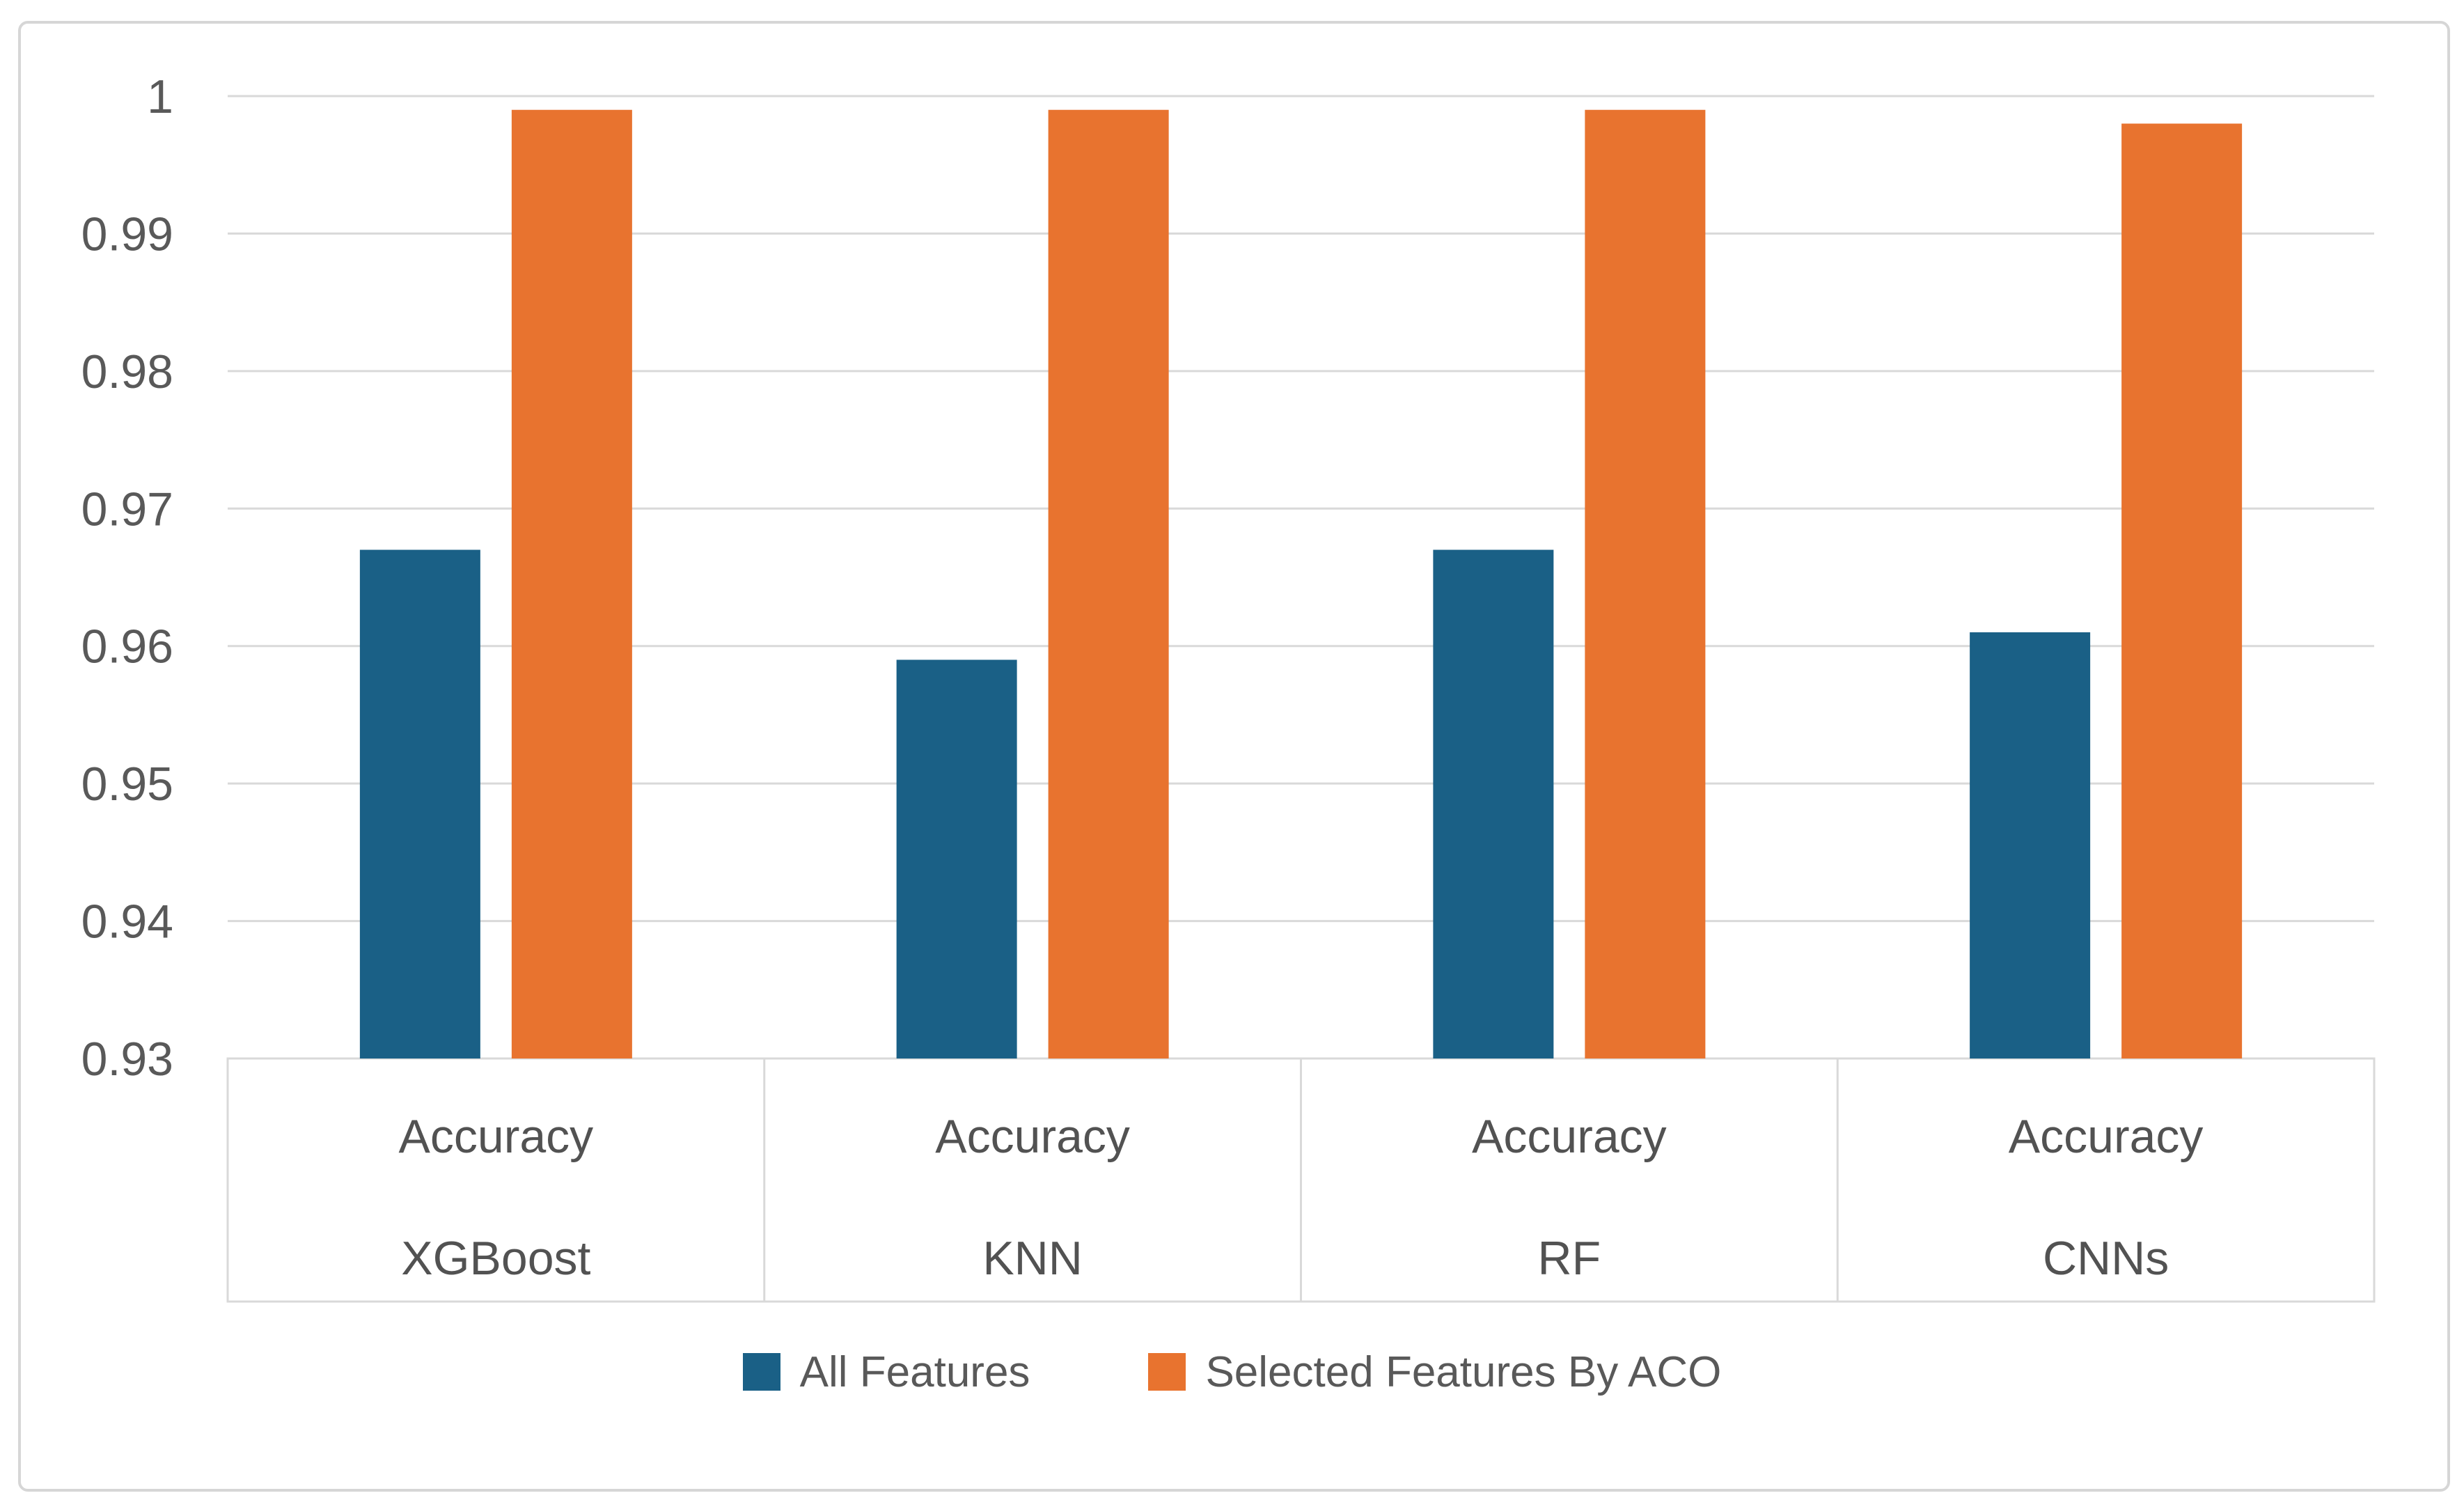 The width and height of the screenshot is (2464, 1500). What do you see at coordinates (127, 234) in the screenshot?
I see `y-tick-label-0.99: 0.99` at bounding box center [127, 234].